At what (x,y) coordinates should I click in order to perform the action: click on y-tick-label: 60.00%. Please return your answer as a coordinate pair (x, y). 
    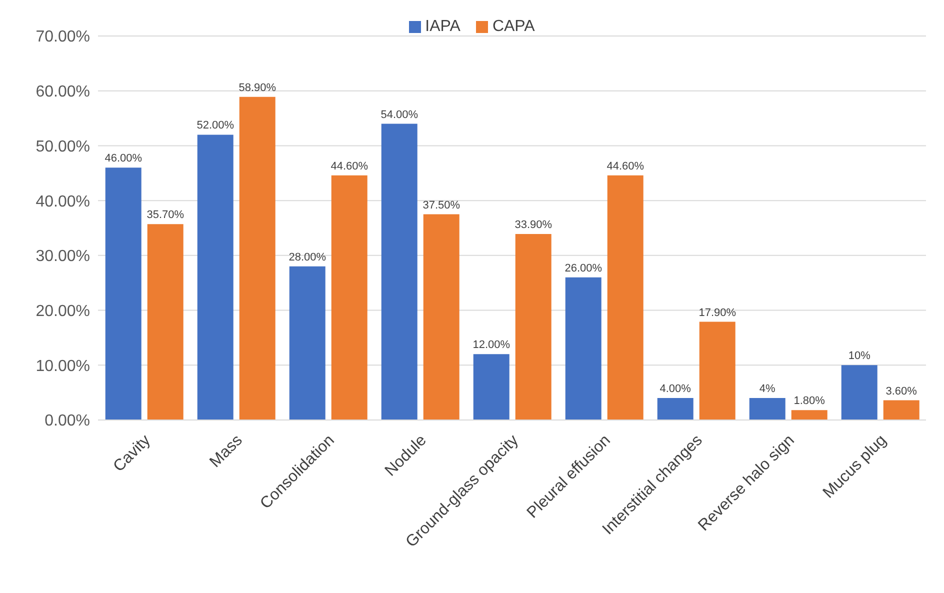
    Looking at the image, I should click on (63, 92).